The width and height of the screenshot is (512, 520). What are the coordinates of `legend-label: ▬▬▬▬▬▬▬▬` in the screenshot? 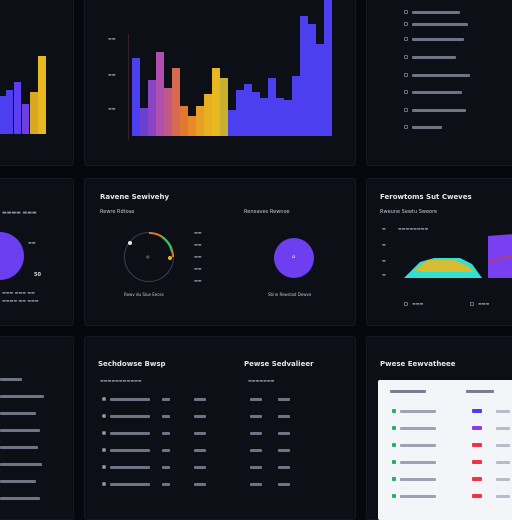 It's located at (413, 228).